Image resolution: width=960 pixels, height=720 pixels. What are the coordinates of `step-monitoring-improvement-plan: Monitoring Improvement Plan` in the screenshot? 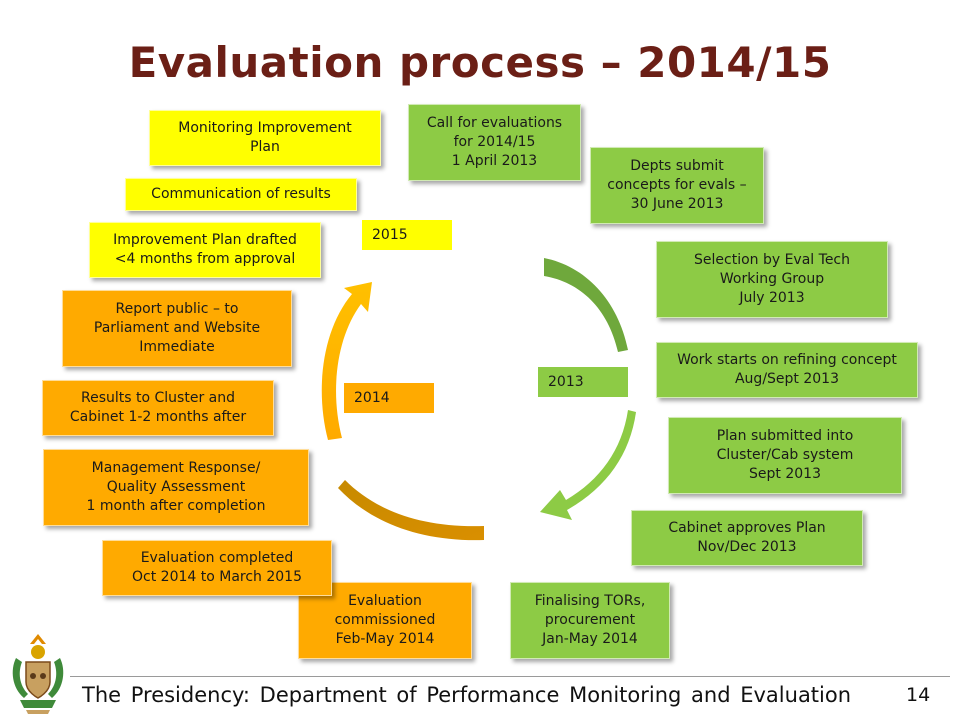 It's located at (265, 138).